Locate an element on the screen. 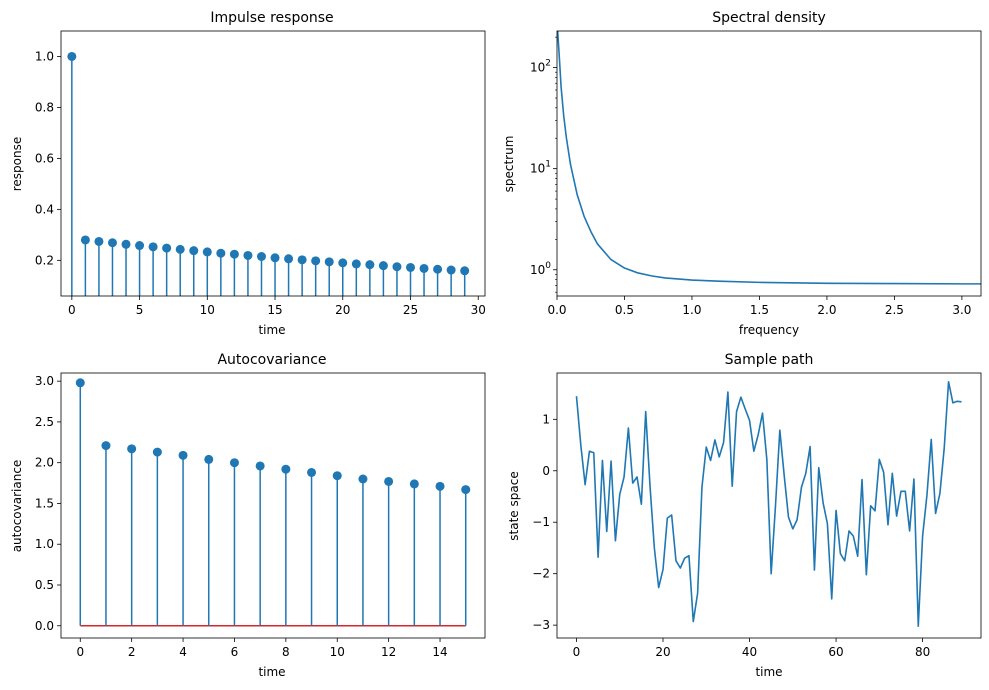  impulse-response-xtick-label: 30 is located at coordinates (478, 310).